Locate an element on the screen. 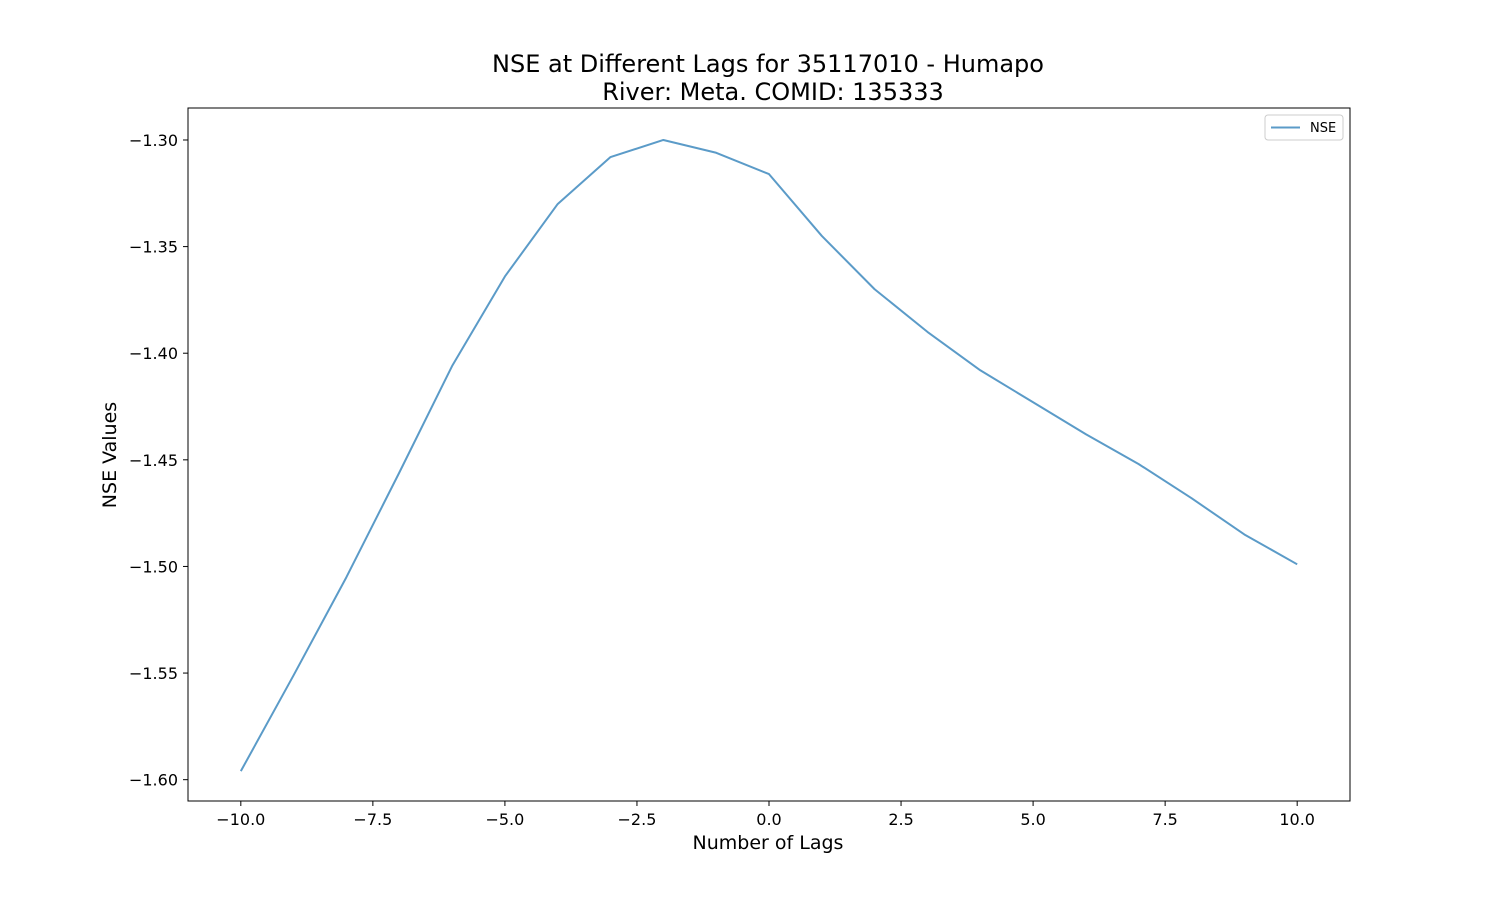 The height and width of the screenshot is (900, 1500). y-tick-label: −1.60 is located at coordinates (153, 780).